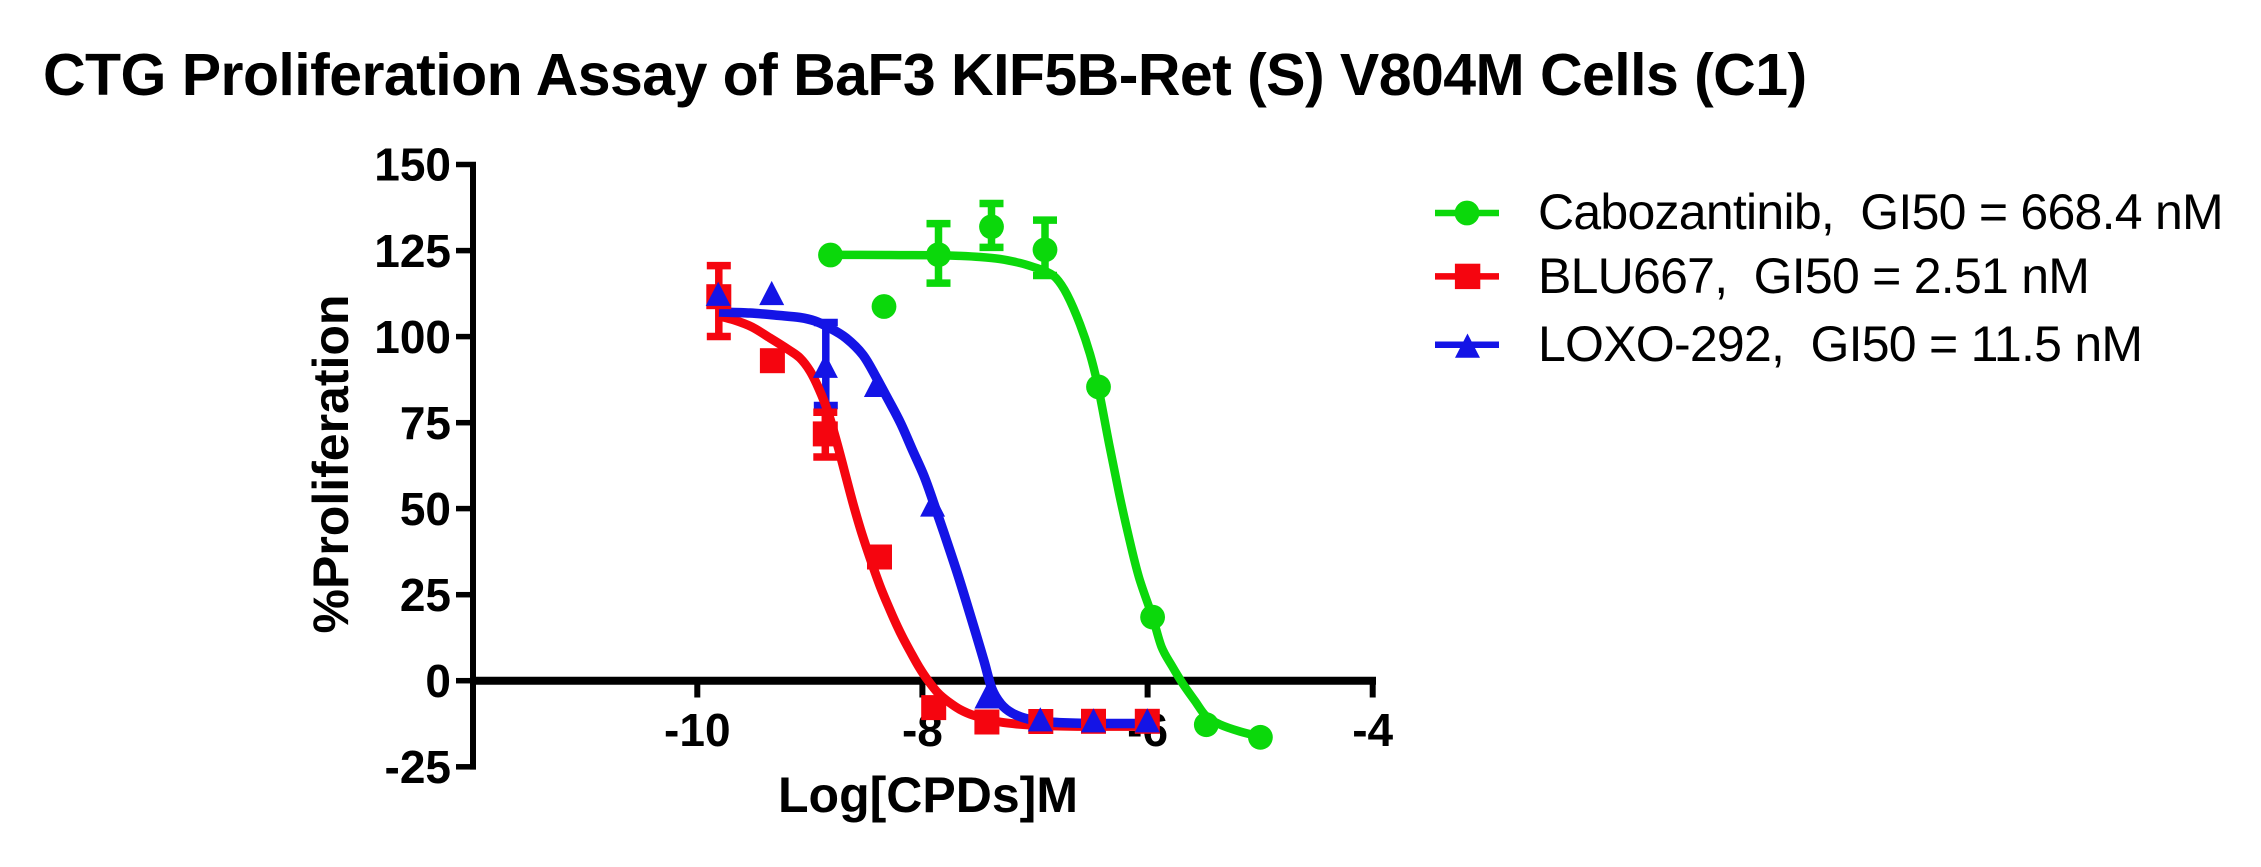 This screenshot has width=2261, height=867. I want to click on svg-text: -10, so click(697, 730).